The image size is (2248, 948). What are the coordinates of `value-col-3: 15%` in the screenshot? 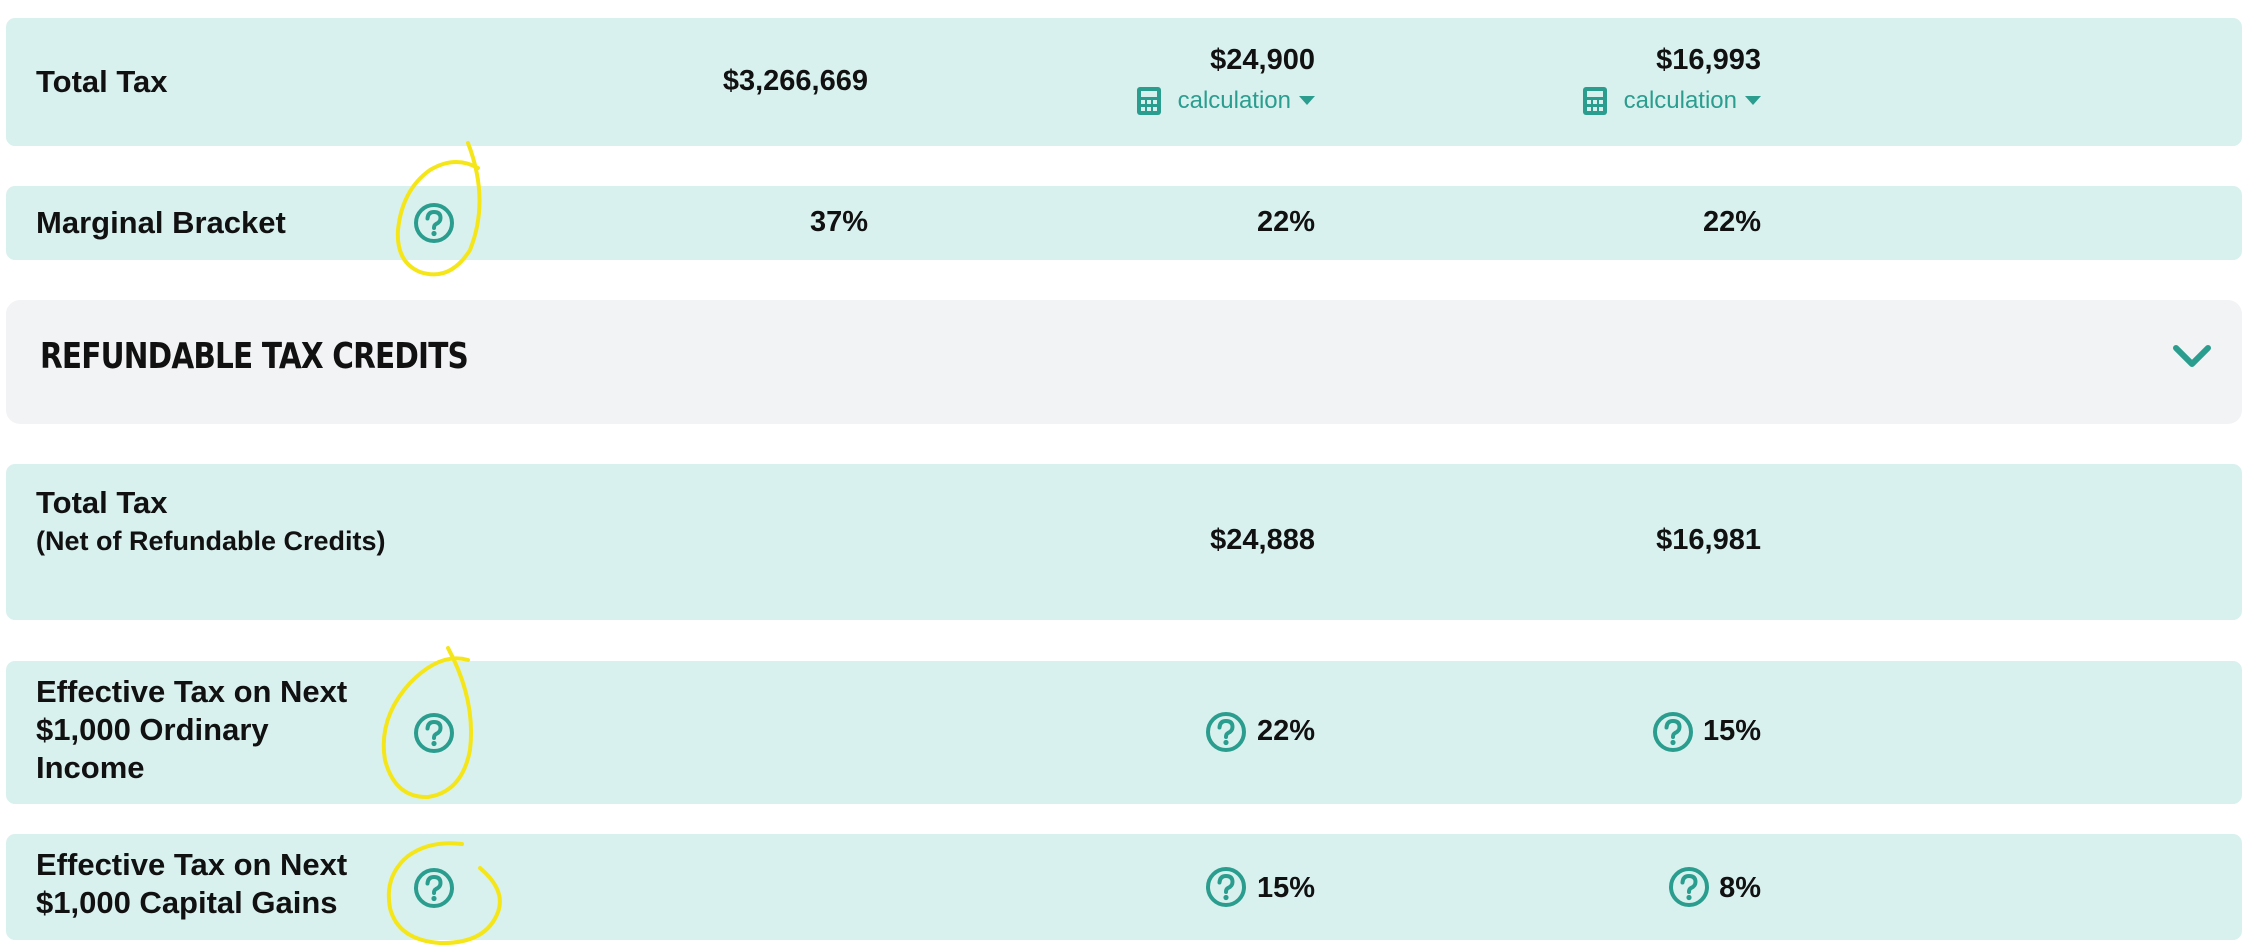 It's located at (1731, 731).